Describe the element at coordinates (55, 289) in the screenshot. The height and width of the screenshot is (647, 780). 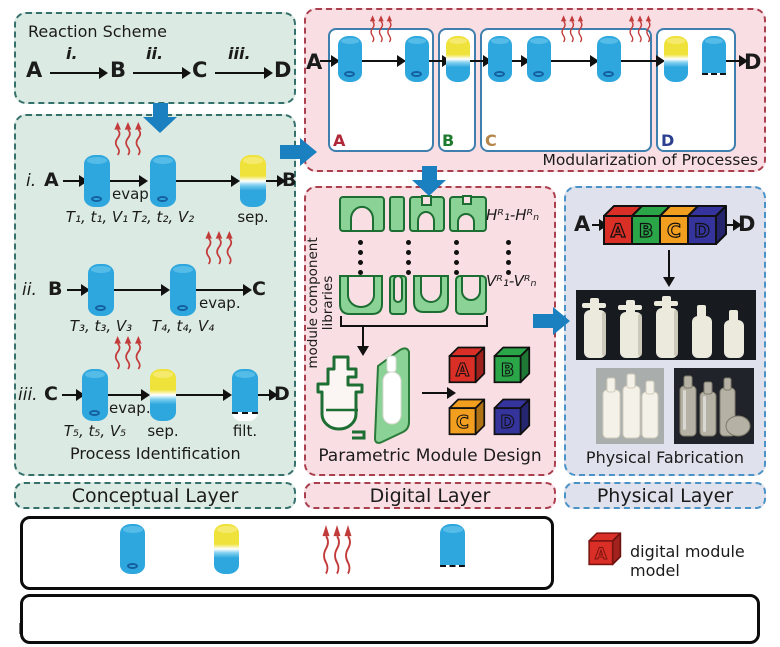
I see `process-ii-input: B` at that location.